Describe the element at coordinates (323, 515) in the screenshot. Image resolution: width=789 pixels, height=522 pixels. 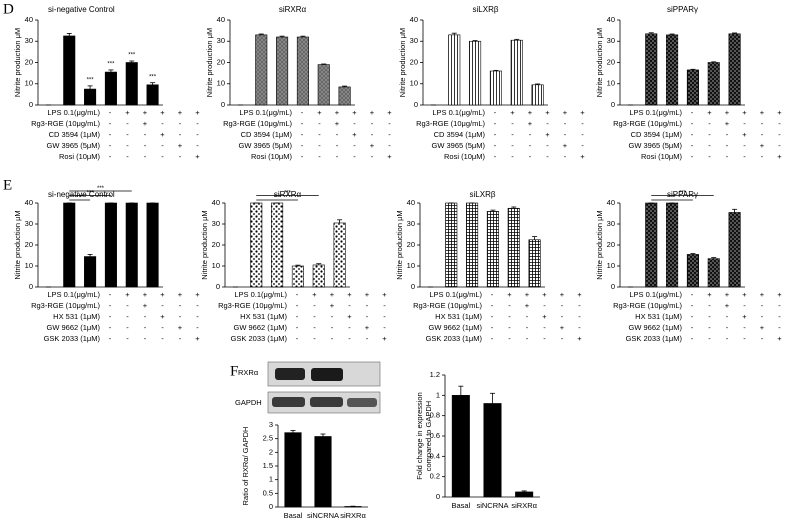
I see `x-tick-label: siNCRNA` at that location.